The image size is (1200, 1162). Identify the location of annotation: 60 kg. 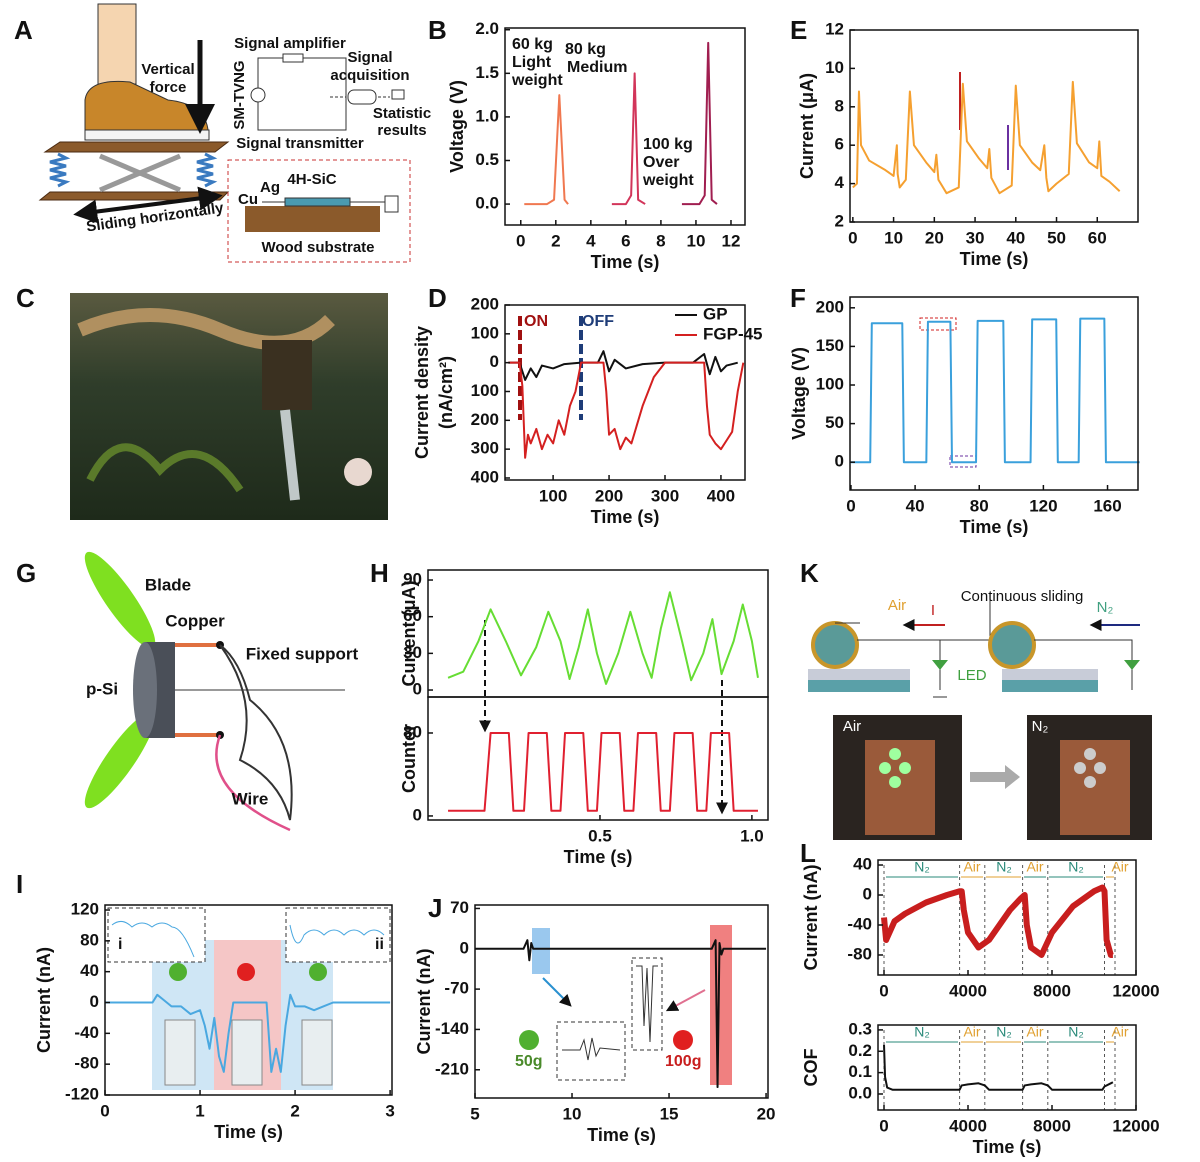
(532, 44).